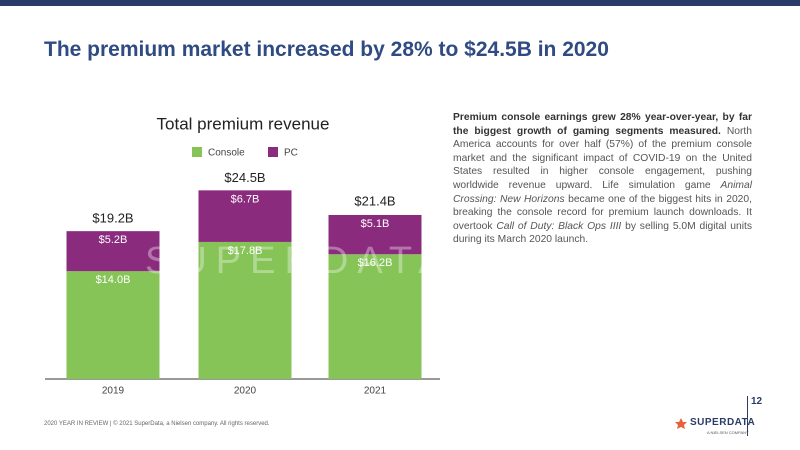 The height and width of the screenshot is (450, 800). What do you see at coordinates (245, 199) in the screenshot?
I see `value-label: $6.7B` at bounding box center [245, 199].